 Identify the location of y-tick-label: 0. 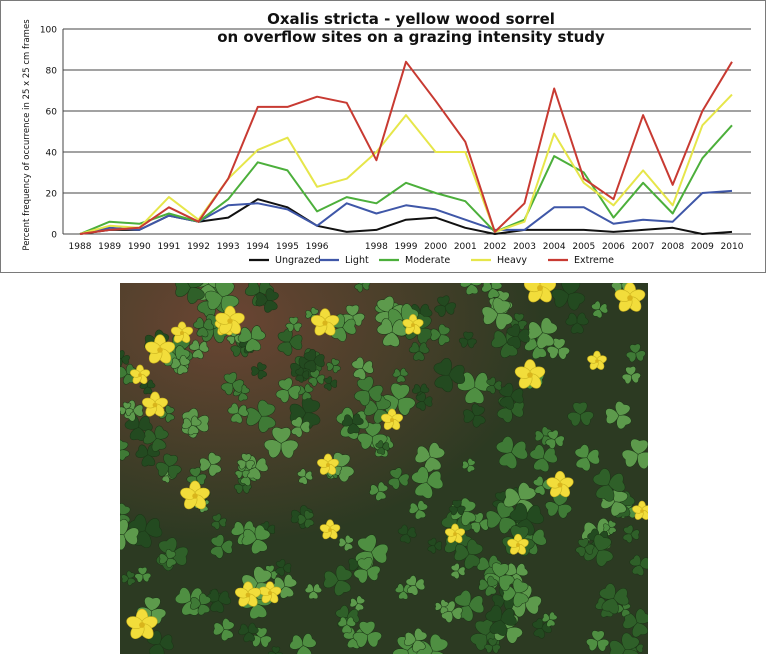
(54, 236).